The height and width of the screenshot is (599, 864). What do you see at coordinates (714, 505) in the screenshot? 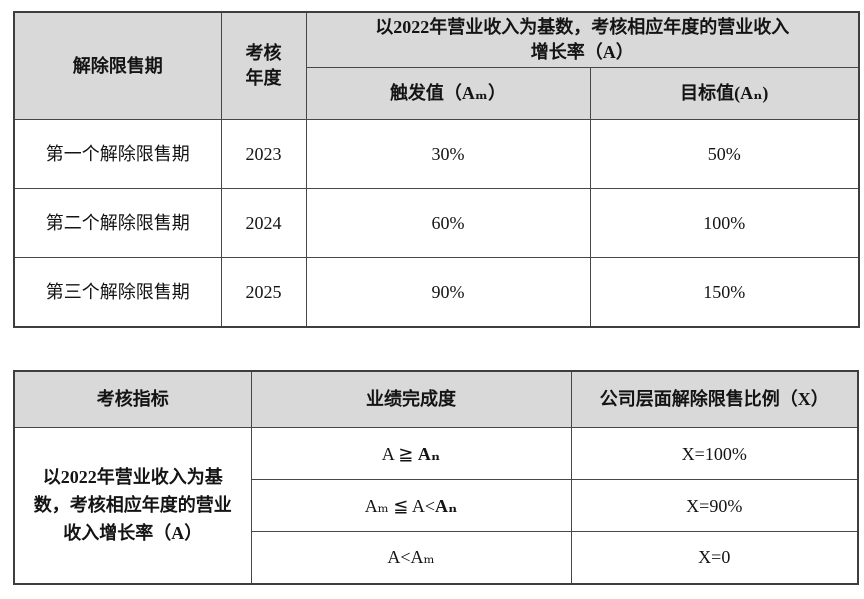
I see `cell-ratio: X=90%` at bounding box center [714, 505].